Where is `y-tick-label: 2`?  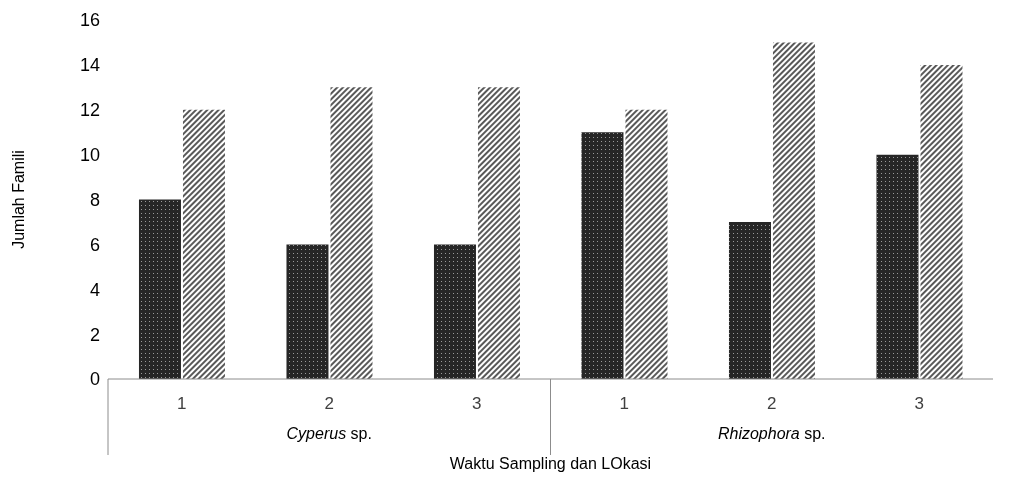 y-tick-label: 2 is located at coordinates (94, 334).